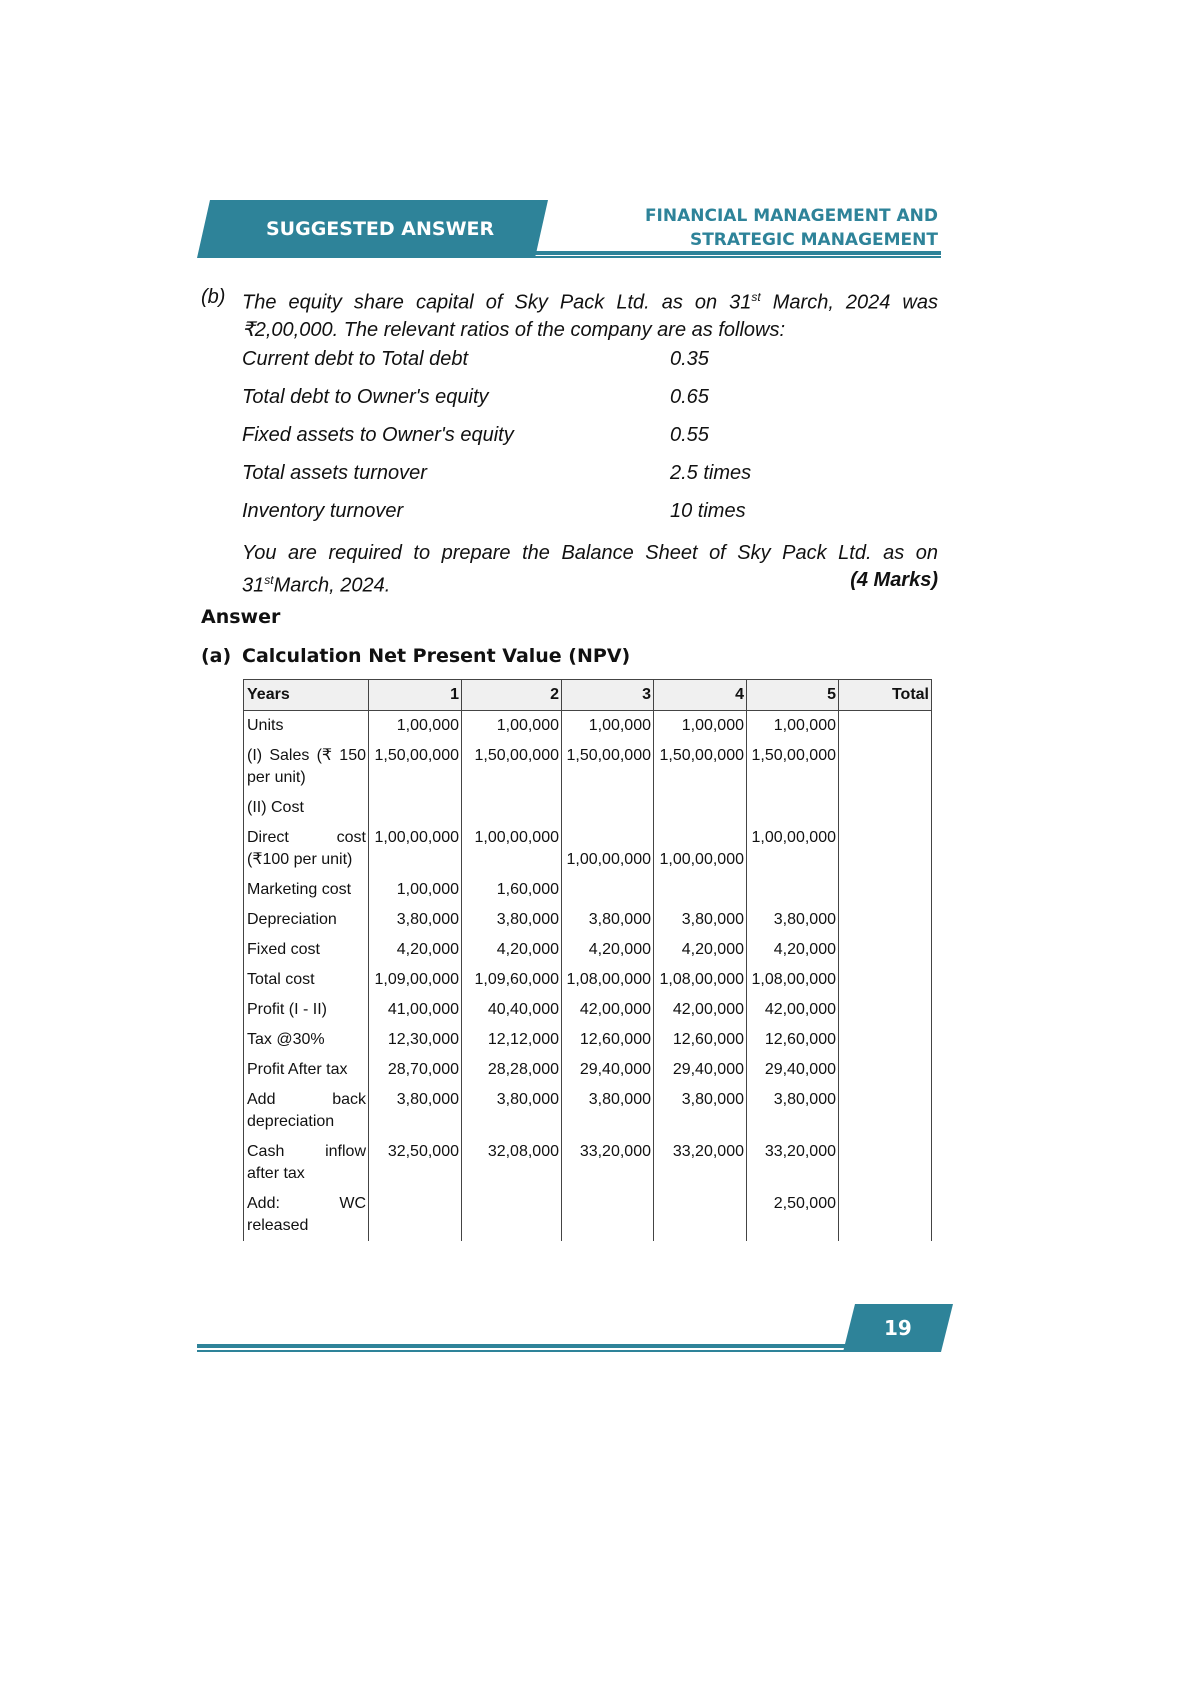  I want to click on ratio-value: 10 times, so click(708, 511).